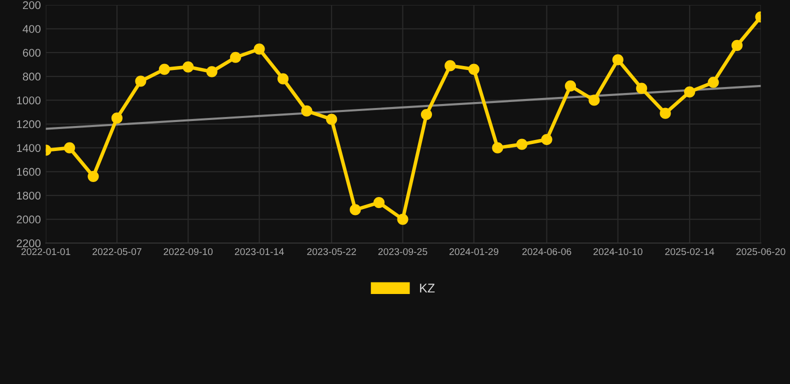 This screenshot has width=790, height=384. Describe the element at coordinates (331, 252) in the screenshot. I see `x-tick-label: 2023-05-22` at that location.